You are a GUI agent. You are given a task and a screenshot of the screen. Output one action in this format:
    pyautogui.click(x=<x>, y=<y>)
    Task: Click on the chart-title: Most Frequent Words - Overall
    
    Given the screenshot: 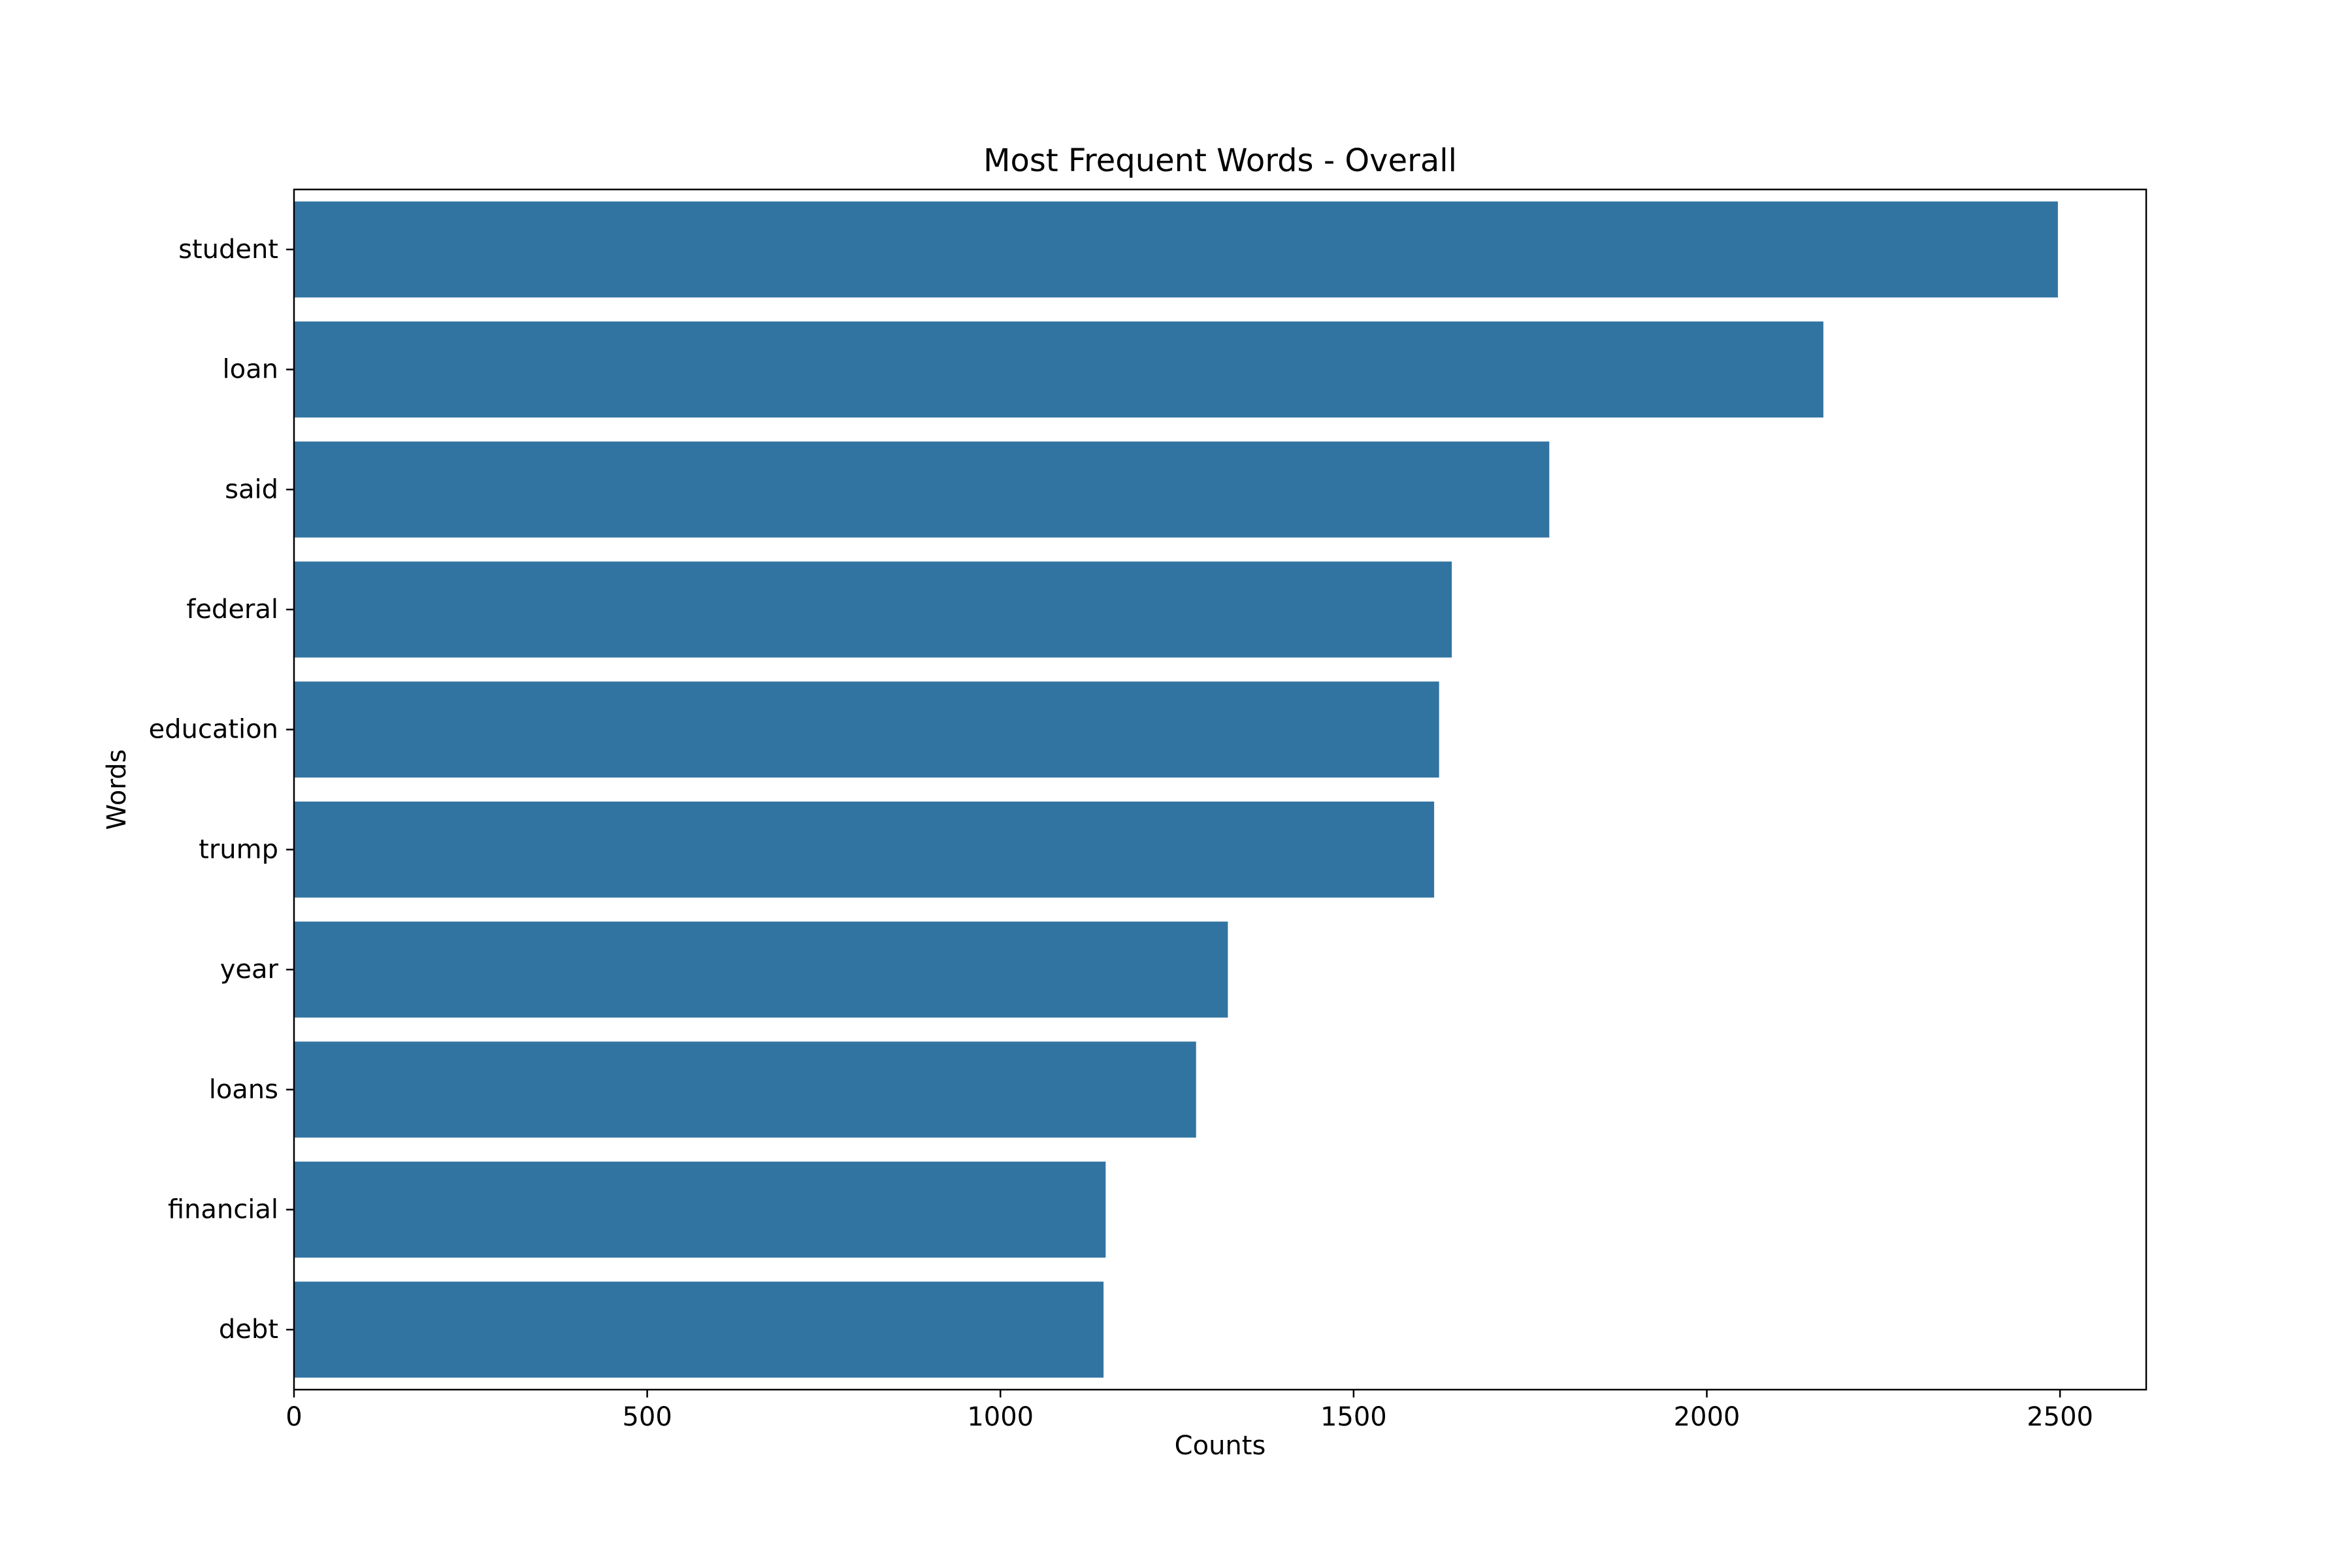 What is the action you would take?
    pyautogui.click(x=1220, y=160)
    